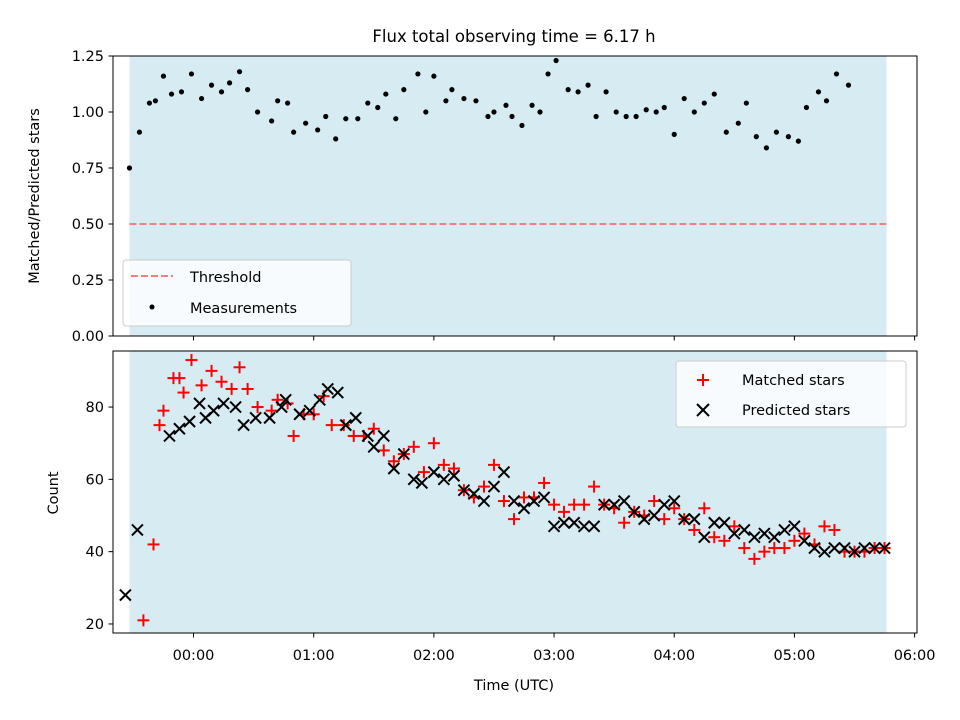 Image resolution: width=960 pixels, height=720 pixels. Describe the element at coordinates (152, 307) in the screenshot. I see `legend-measurements-swatch` at that location.